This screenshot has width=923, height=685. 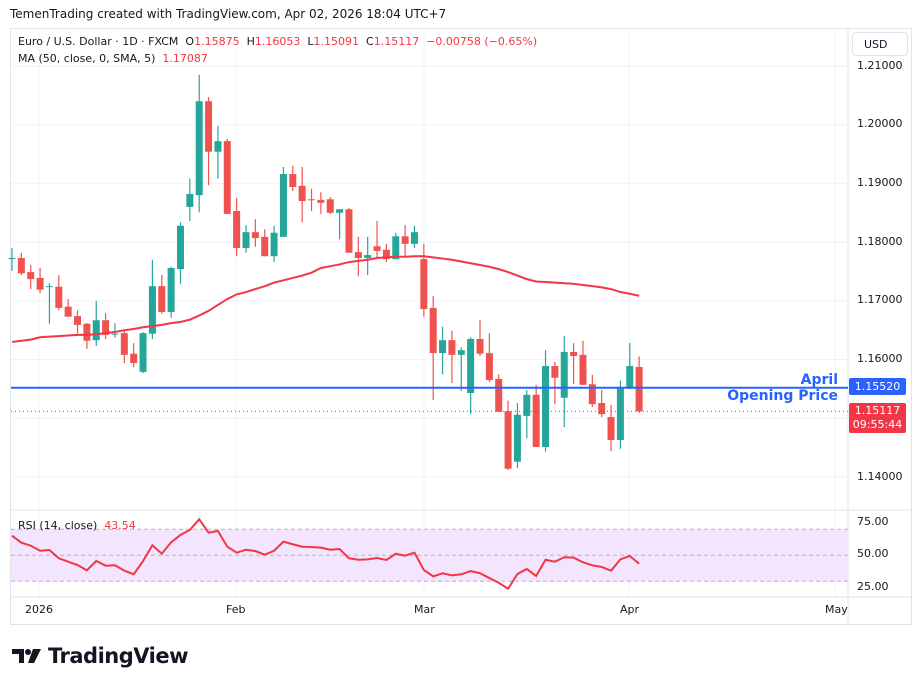 I want to click on rsi-legend: RSI (14, close) 43.54, so click(x=77, y=525).